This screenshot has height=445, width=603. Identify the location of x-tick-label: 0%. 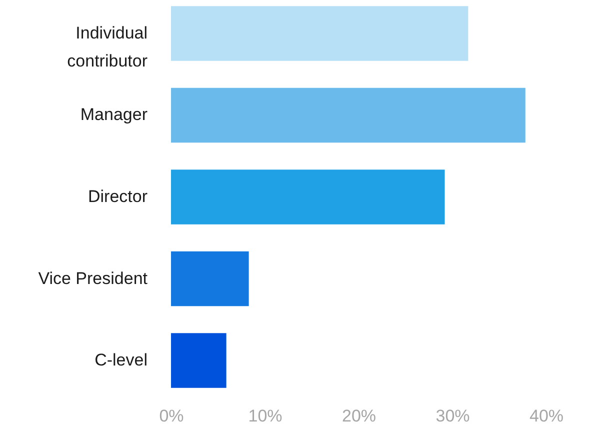
(171, 416).